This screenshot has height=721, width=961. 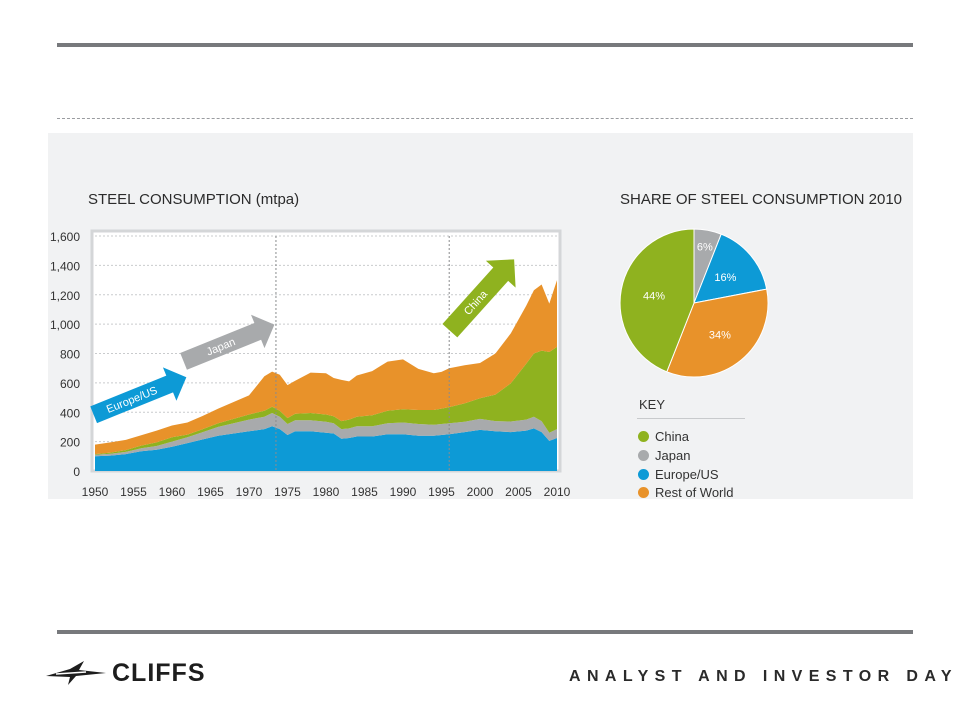 I want to click on area-rest-of-world, so click(x=326, y=367).